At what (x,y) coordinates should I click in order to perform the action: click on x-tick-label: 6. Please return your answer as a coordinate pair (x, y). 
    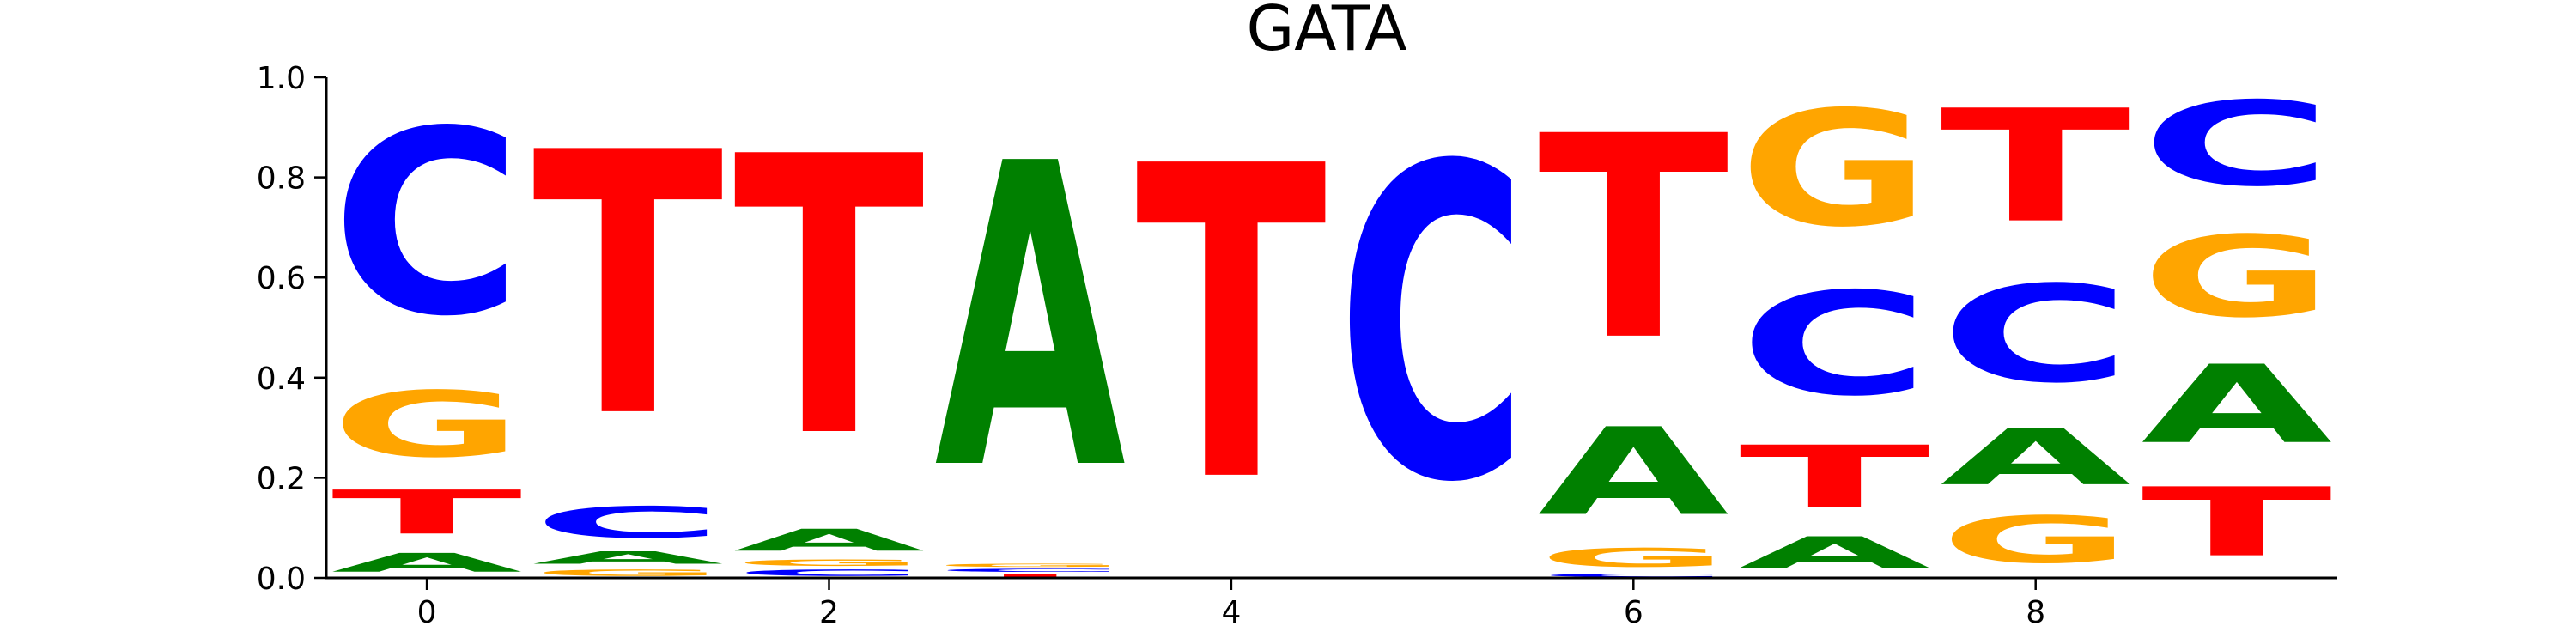
    Looking at the image, I should click on (1634, 612).